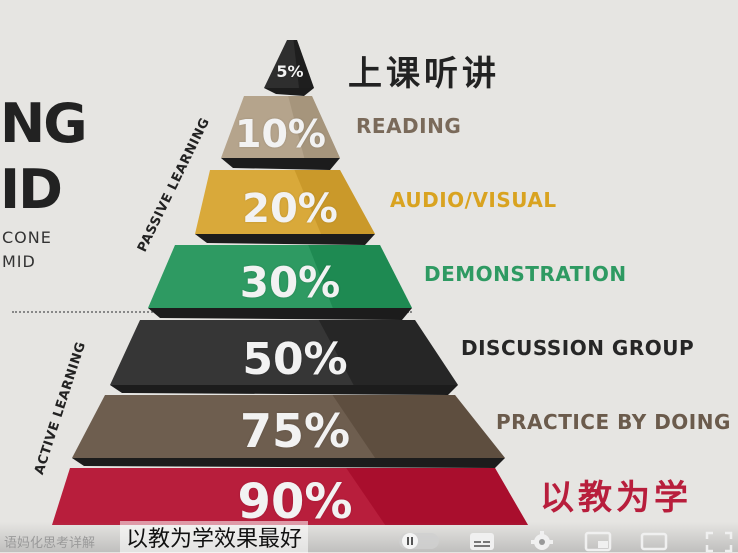 The height and width of the screenshot is (553, 738). Describe the element at coordinates (578, 348) in the screenshot. I see `tier-label-discussion-group: DISCUSSION GROUP` at that location.